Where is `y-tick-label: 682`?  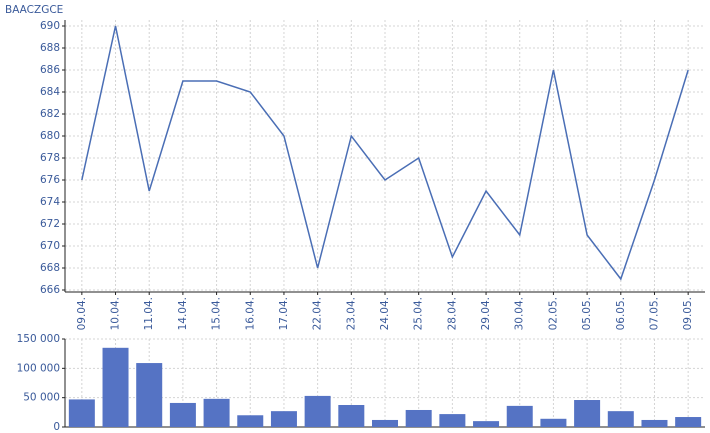
y-tick-label: 682 is located at coordinates (50, 114).